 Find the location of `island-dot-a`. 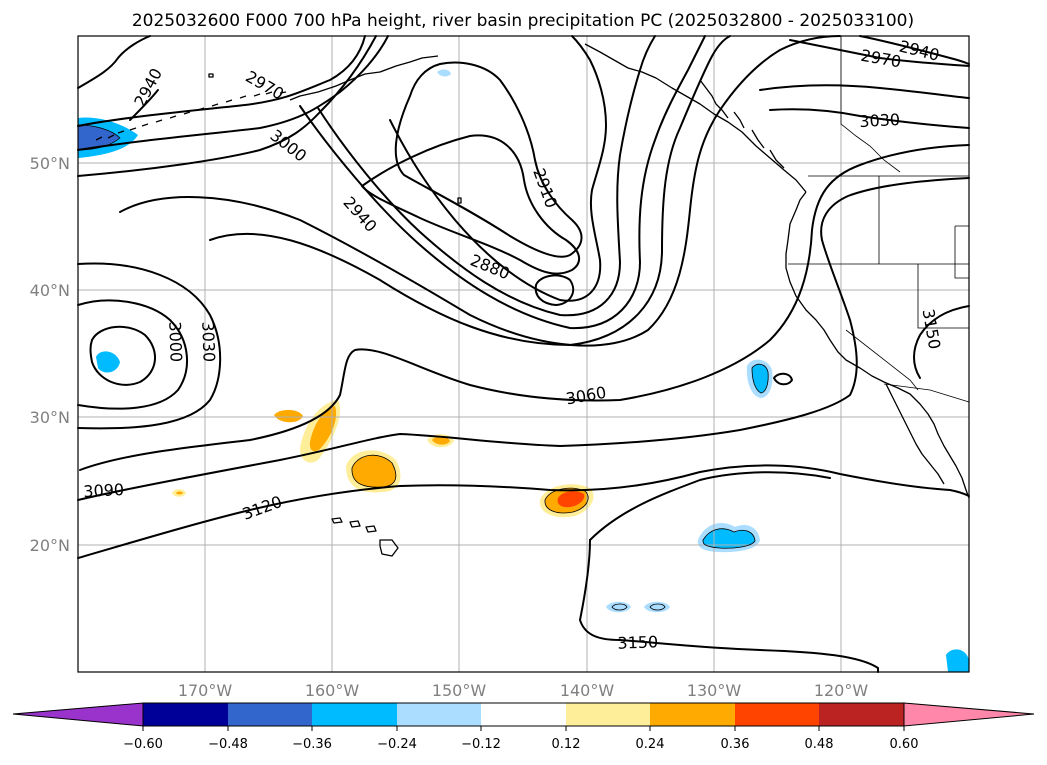

island-dot-a is located at coordinates (459, 200).